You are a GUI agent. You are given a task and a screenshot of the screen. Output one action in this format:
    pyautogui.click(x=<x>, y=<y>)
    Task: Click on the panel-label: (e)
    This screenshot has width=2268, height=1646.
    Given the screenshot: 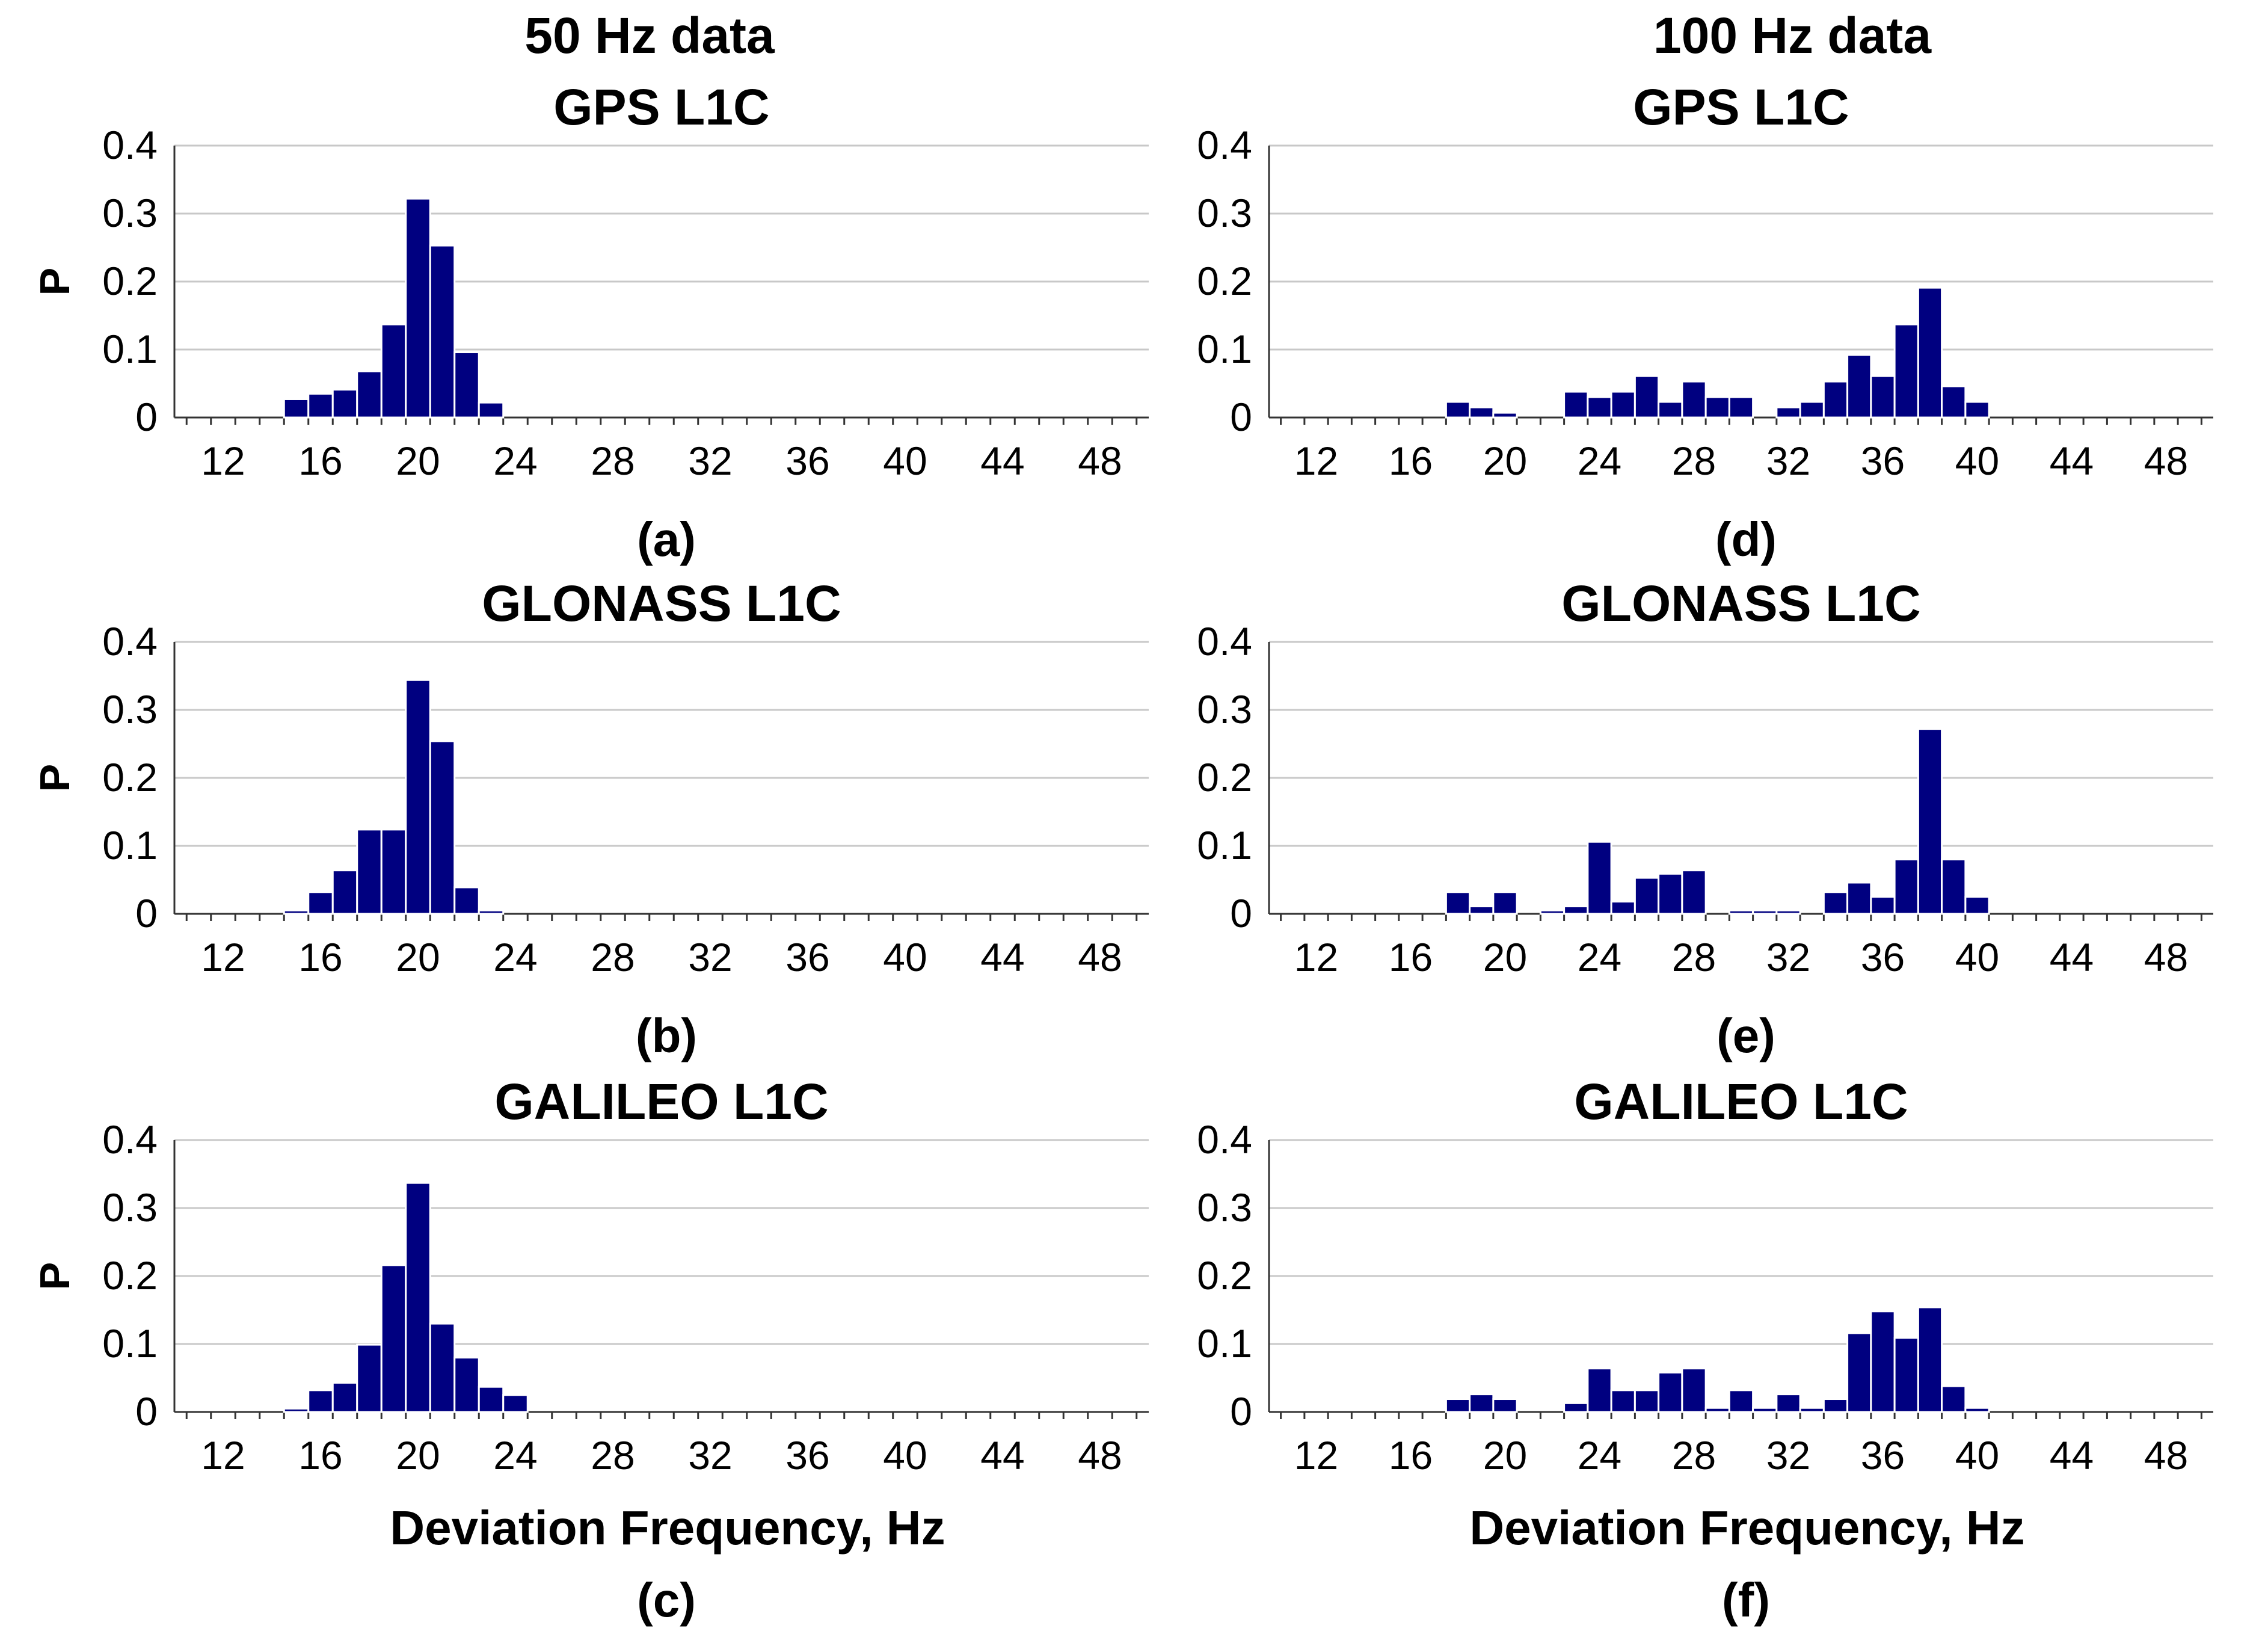 What is the action you would take?
    pyautogui.click(x=1746, y=1035)
    